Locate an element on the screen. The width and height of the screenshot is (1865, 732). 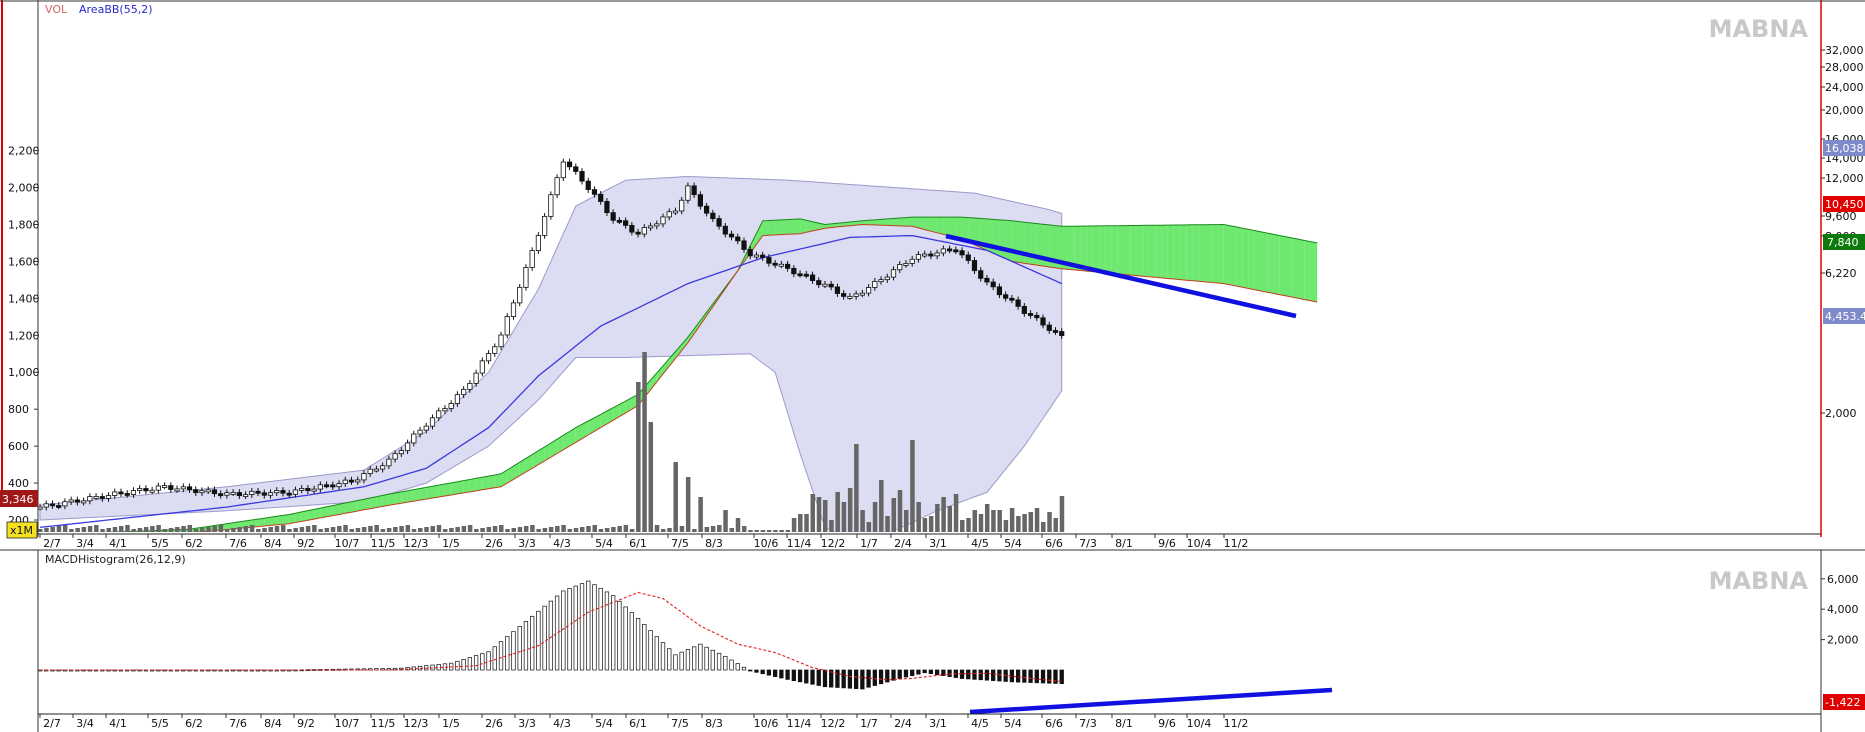
right-axis-tick-label: 6,220 is located at coordinates (1841, 273).